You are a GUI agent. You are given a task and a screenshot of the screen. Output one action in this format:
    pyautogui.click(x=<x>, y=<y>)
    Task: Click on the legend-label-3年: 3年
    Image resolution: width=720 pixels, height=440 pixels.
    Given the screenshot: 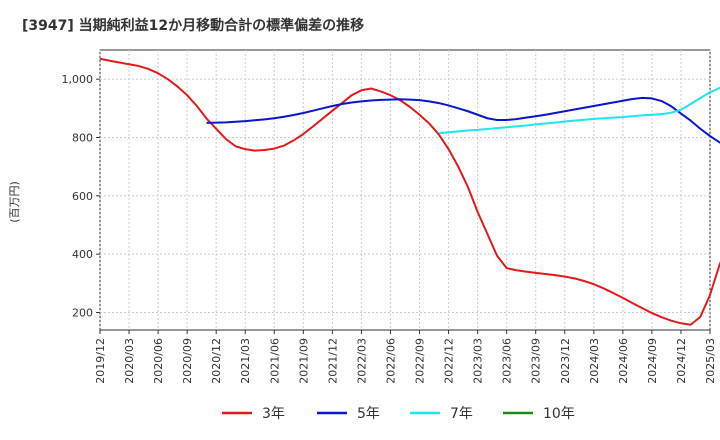 What is the action you would take?
    pyautogui.click(x=273, y=414)
    